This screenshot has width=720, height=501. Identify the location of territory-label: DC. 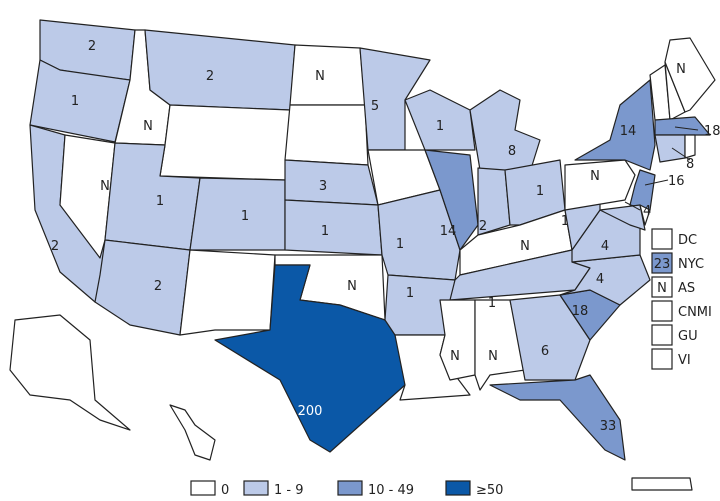
(687, 240).